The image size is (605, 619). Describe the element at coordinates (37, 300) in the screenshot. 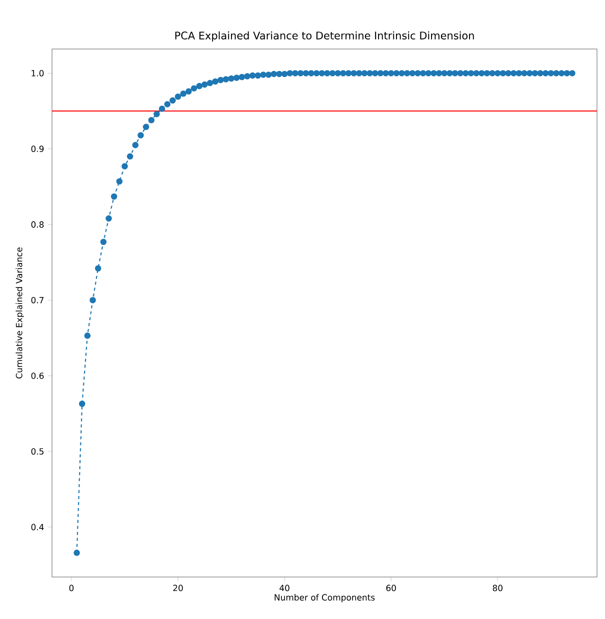

I see `y-tick-label: 0.7` at that location.